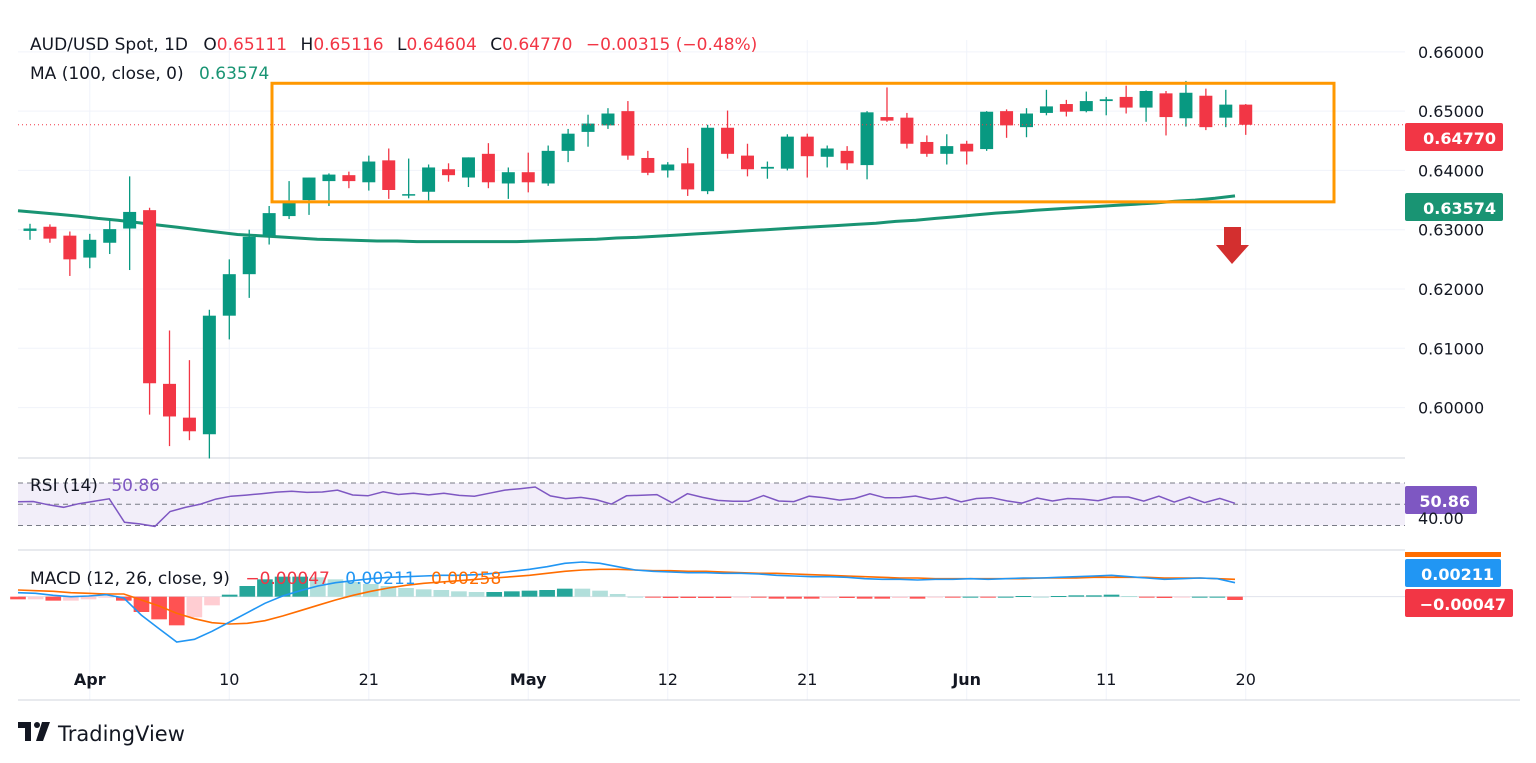 The width and height of the screenshot is (1536, 763). What do you see at coordinates (1451, 111) in the screenshot?
I see `y-tick-label: 0.65000` at bounding box center [1451, 111].